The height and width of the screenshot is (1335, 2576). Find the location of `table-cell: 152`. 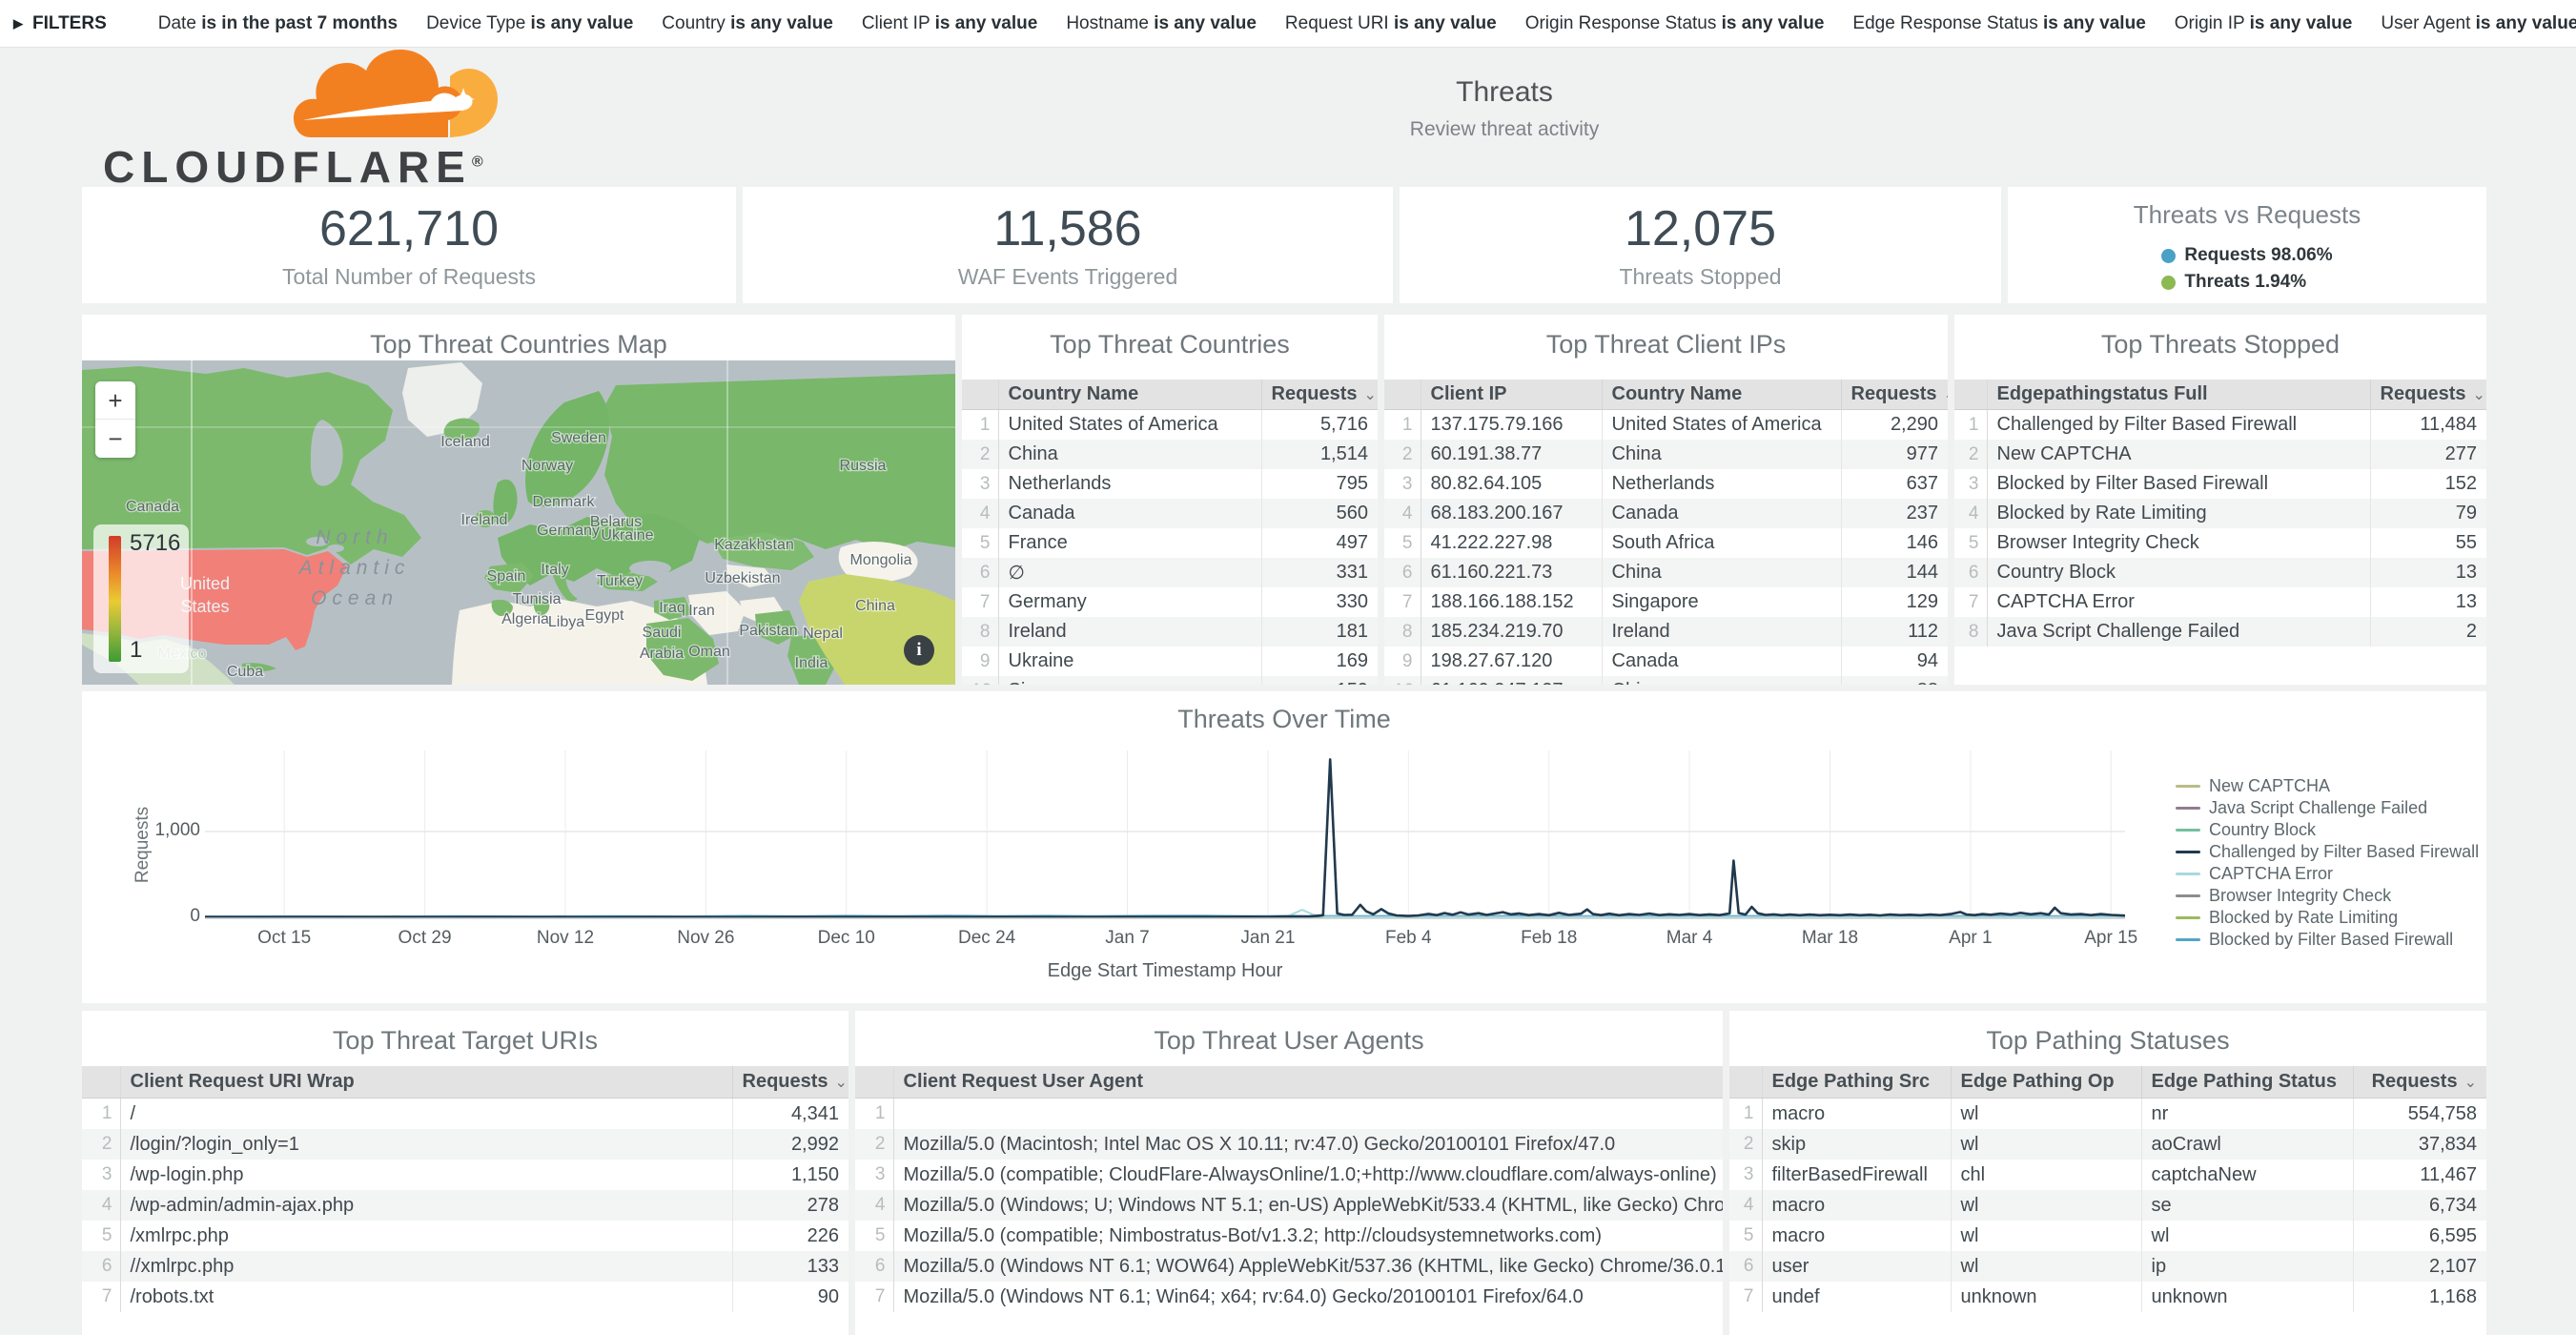

table-cell: 152 is located at coordinates (2427, 484).